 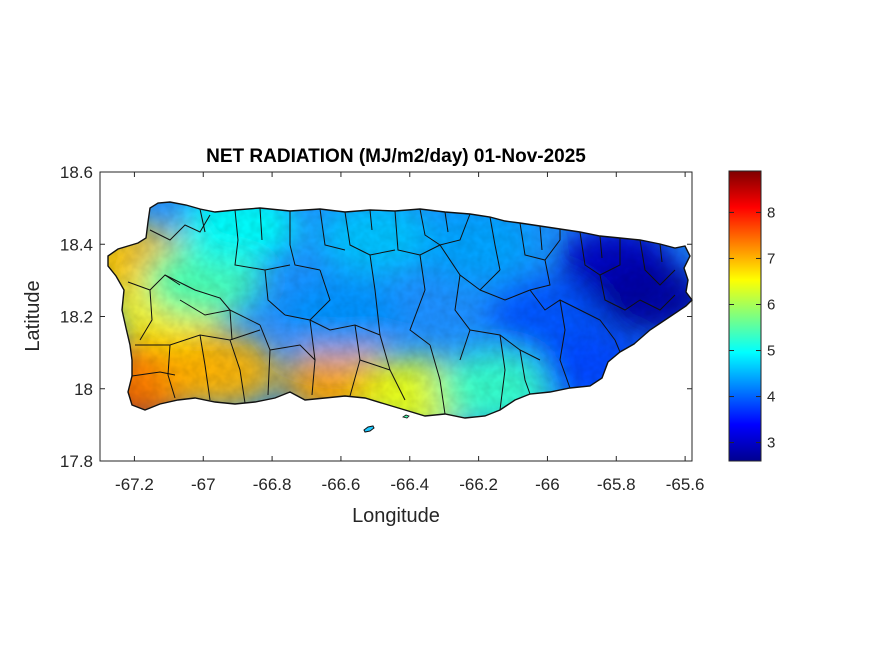 What do you see at coordinates (616, 484) in the screenshot?
I see `x-tick-label: -65.8` at bounding box center [616, 484].